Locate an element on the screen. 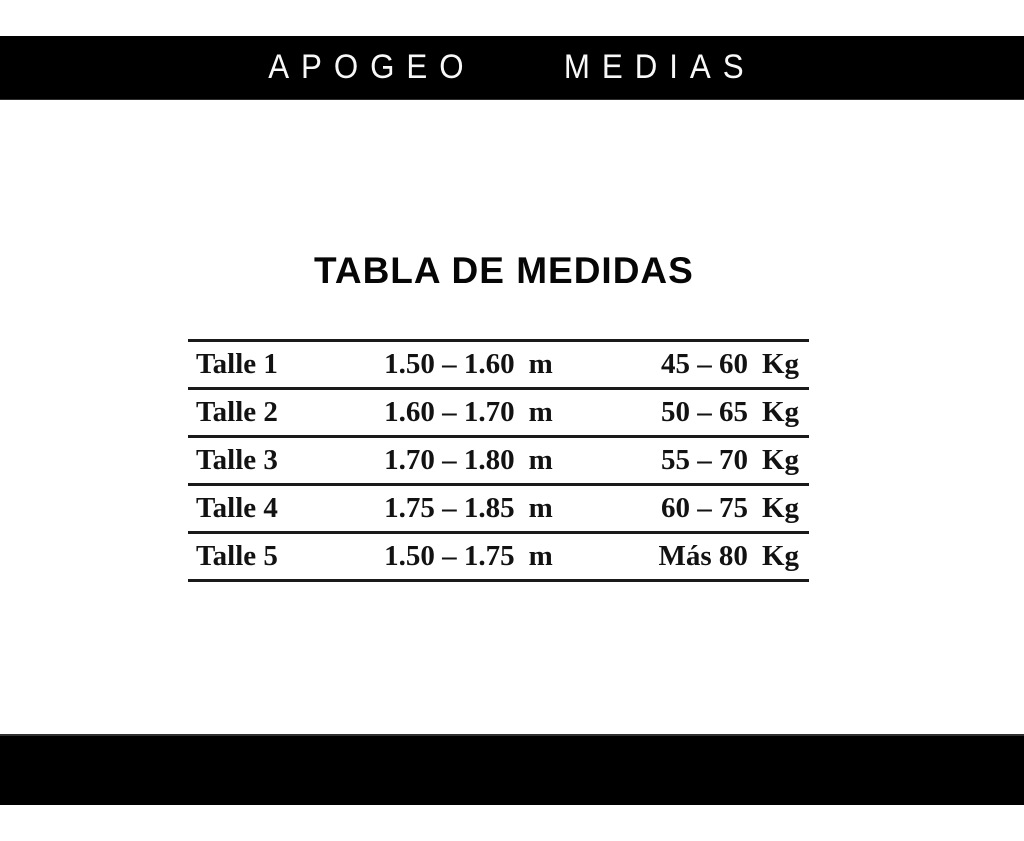 The image size is (1024, 841). weight-cell: 50 – 65 Kg is located at coordinates (689, 412).